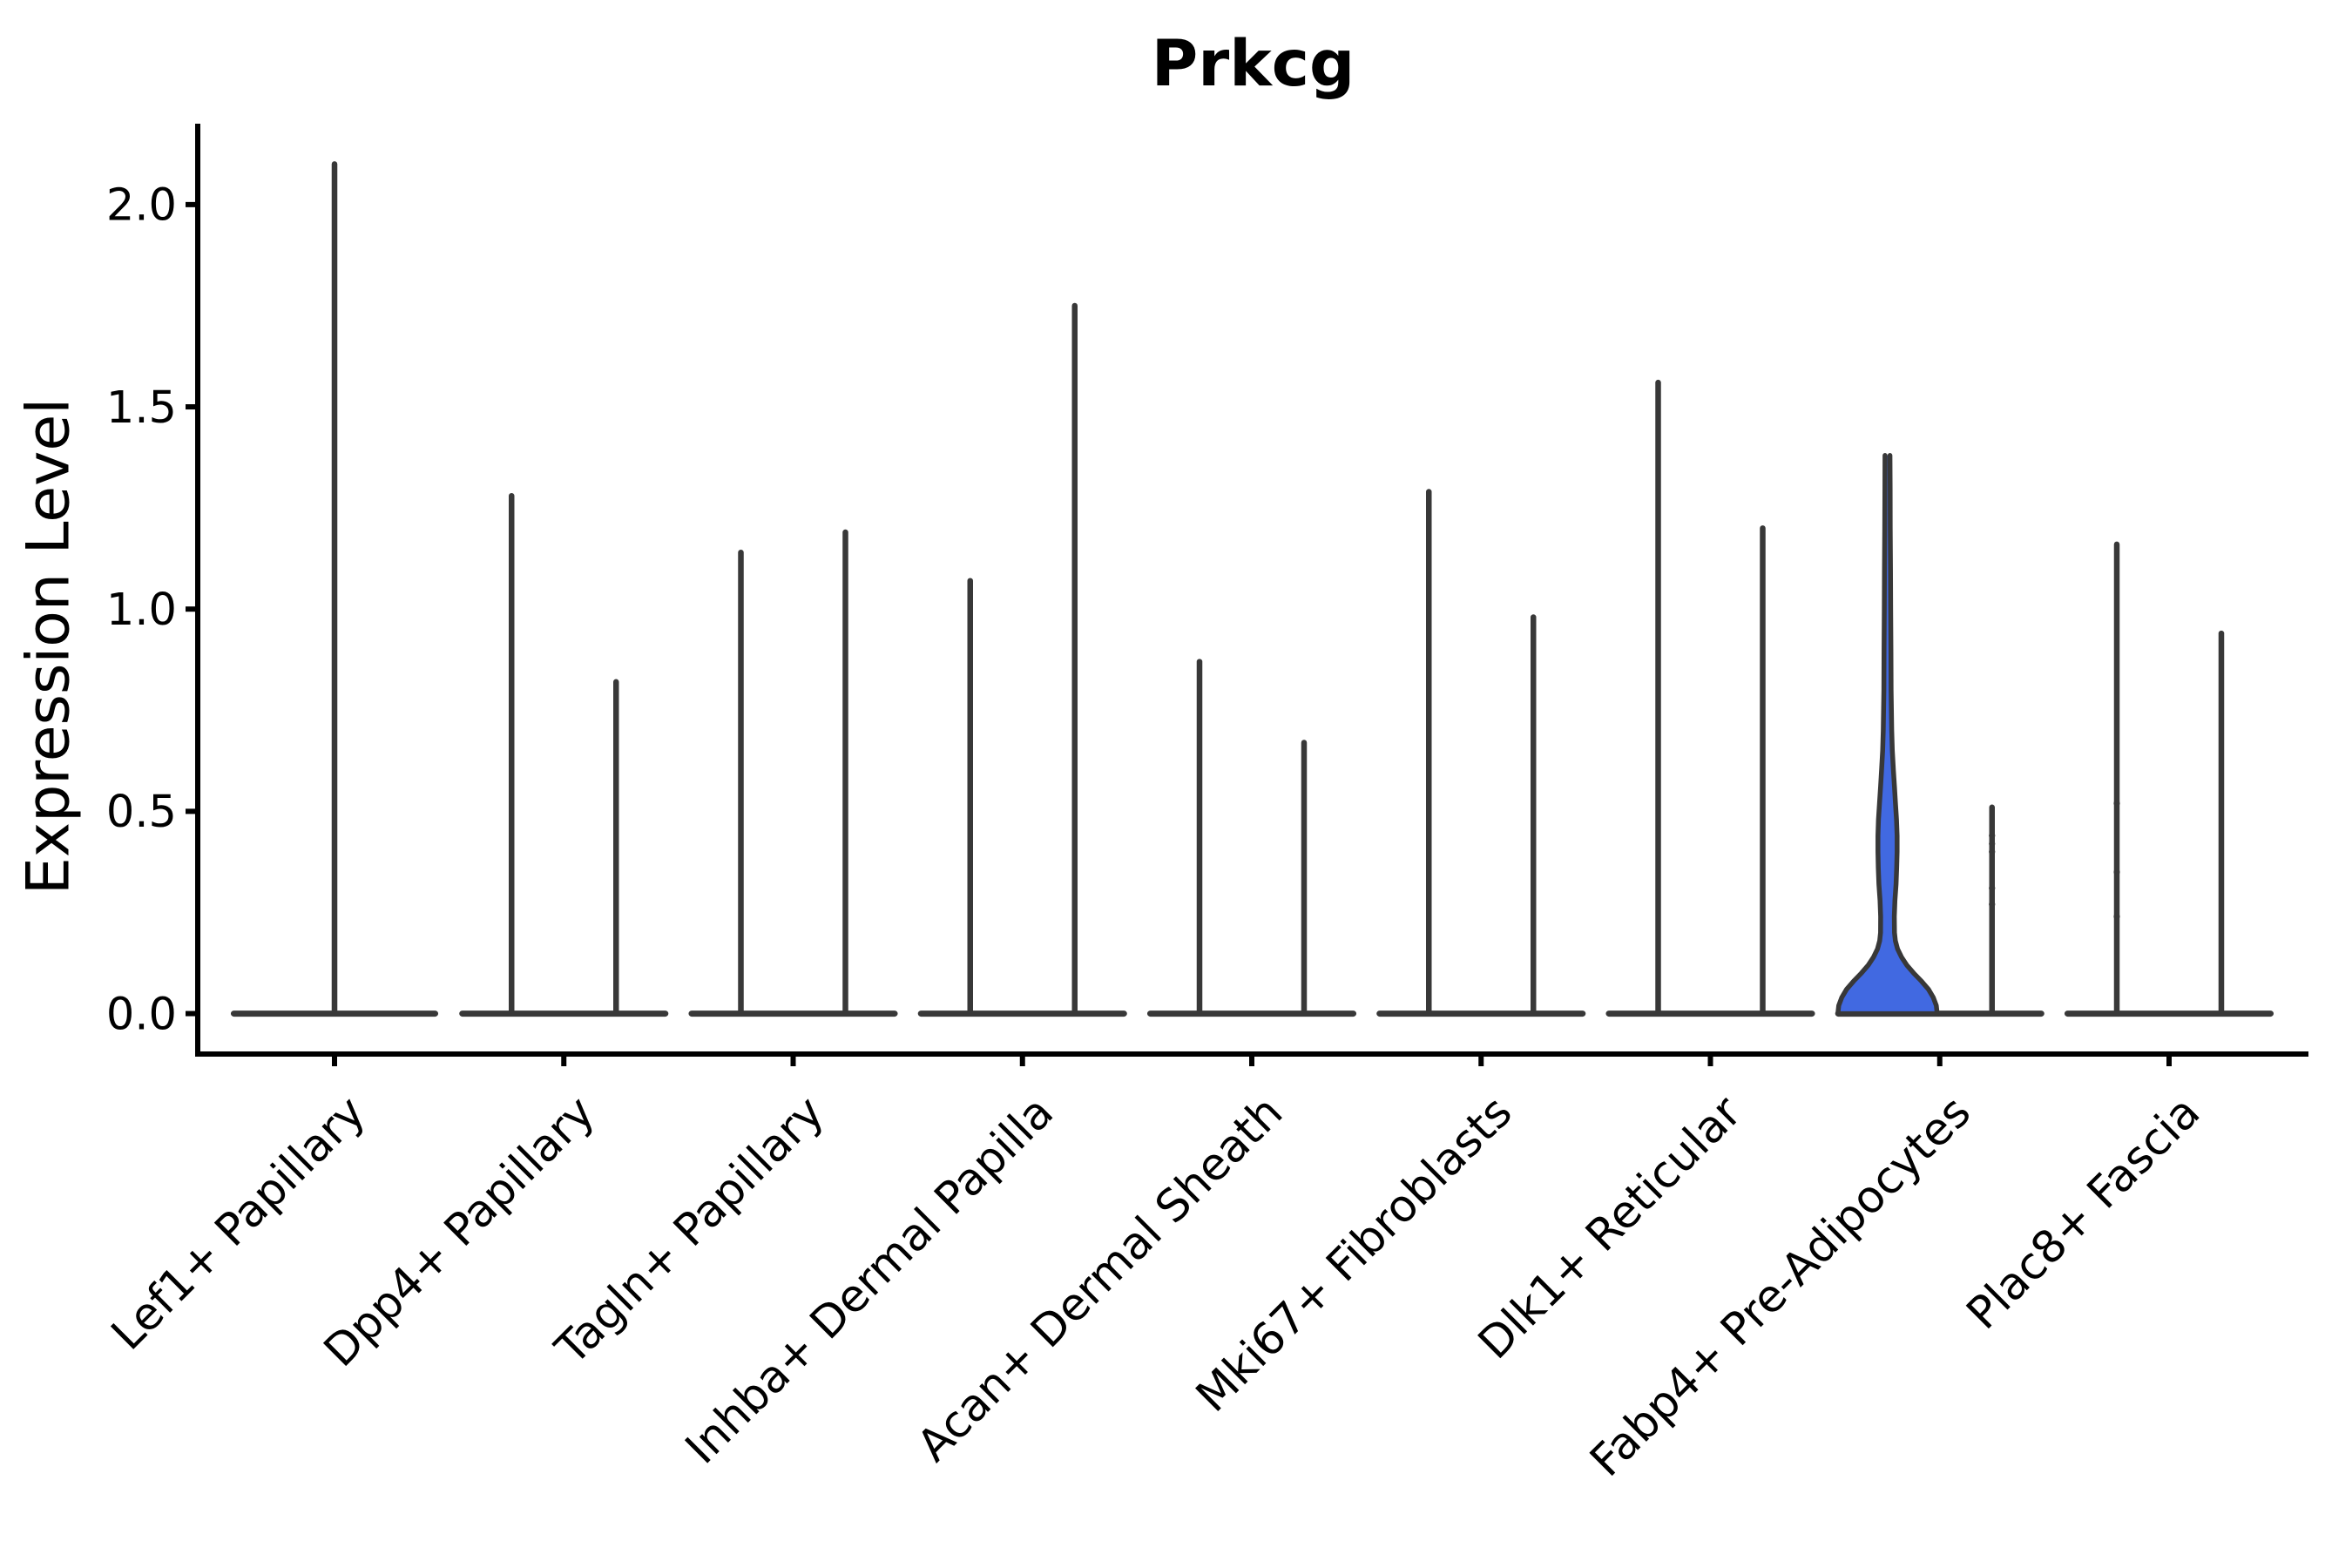 The image size is (2352, 1568). What do you see at coordinates (2083, 1212) in the screenshot?
I see `x-category-label: Plac8+ Fascia` at bounding box center [2083, 1212].